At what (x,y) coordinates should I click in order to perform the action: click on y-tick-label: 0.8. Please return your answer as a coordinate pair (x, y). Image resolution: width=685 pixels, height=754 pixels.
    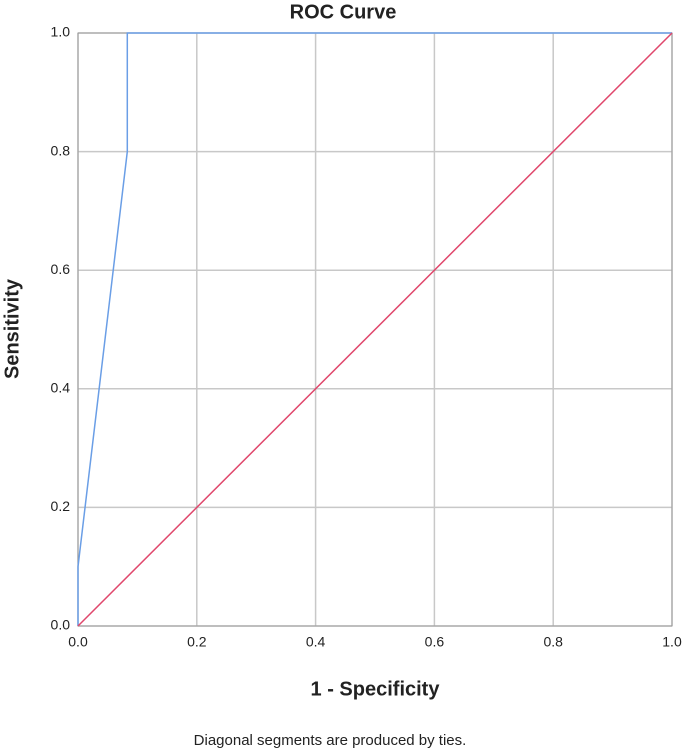
    Looking at the image, I should click on (61, 150).